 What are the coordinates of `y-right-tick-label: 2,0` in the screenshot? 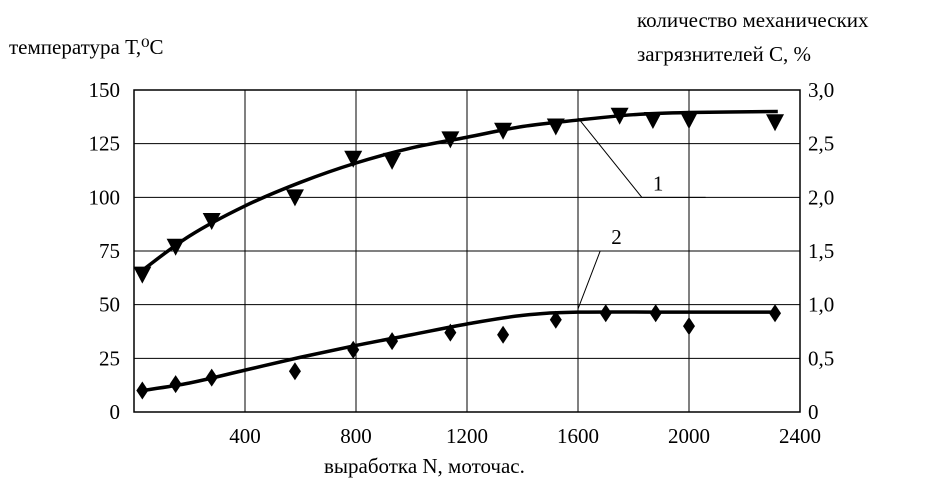 It's located at (821, 197).